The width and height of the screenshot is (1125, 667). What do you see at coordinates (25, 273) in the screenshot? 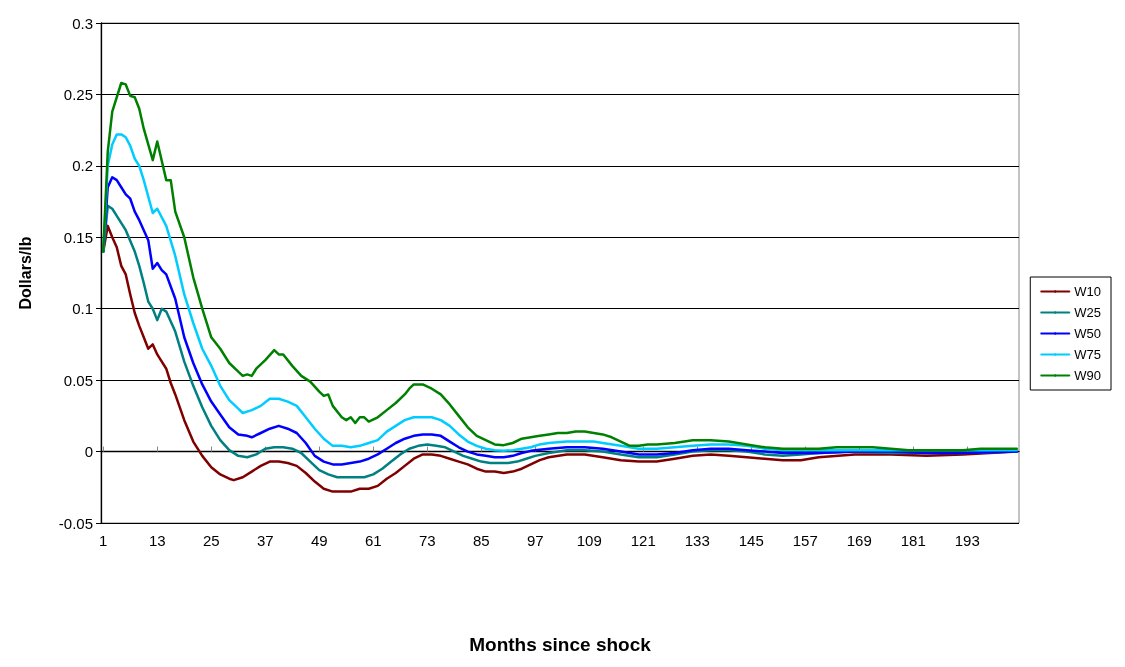
I see `y-axis-title: Dollars/lb` at bounding box center [25, 273].